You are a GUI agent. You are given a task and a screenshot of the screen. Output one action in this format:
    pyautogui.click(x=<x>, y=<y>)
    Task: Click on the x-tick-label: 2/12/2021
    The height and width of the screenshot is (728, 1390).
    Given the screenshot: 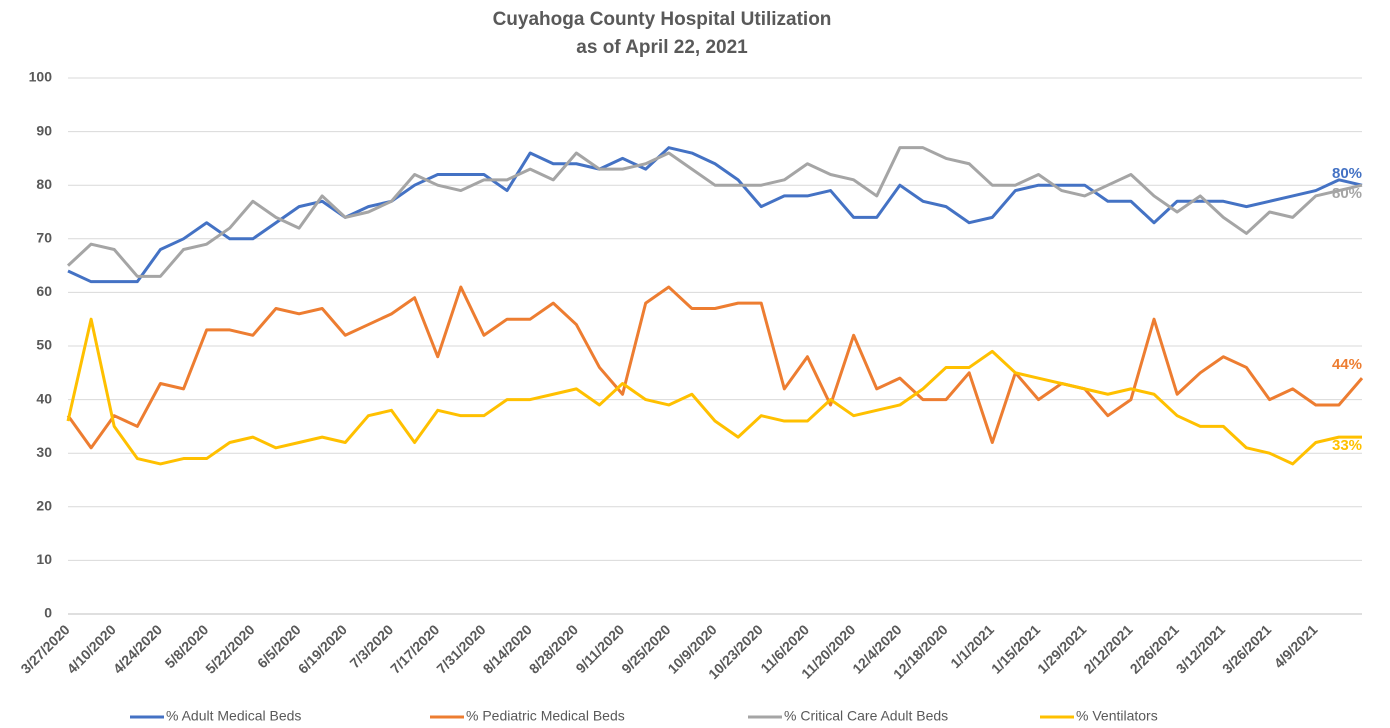 What is the action you would take?
    pyautogui.click(x=1108, y=649)
    